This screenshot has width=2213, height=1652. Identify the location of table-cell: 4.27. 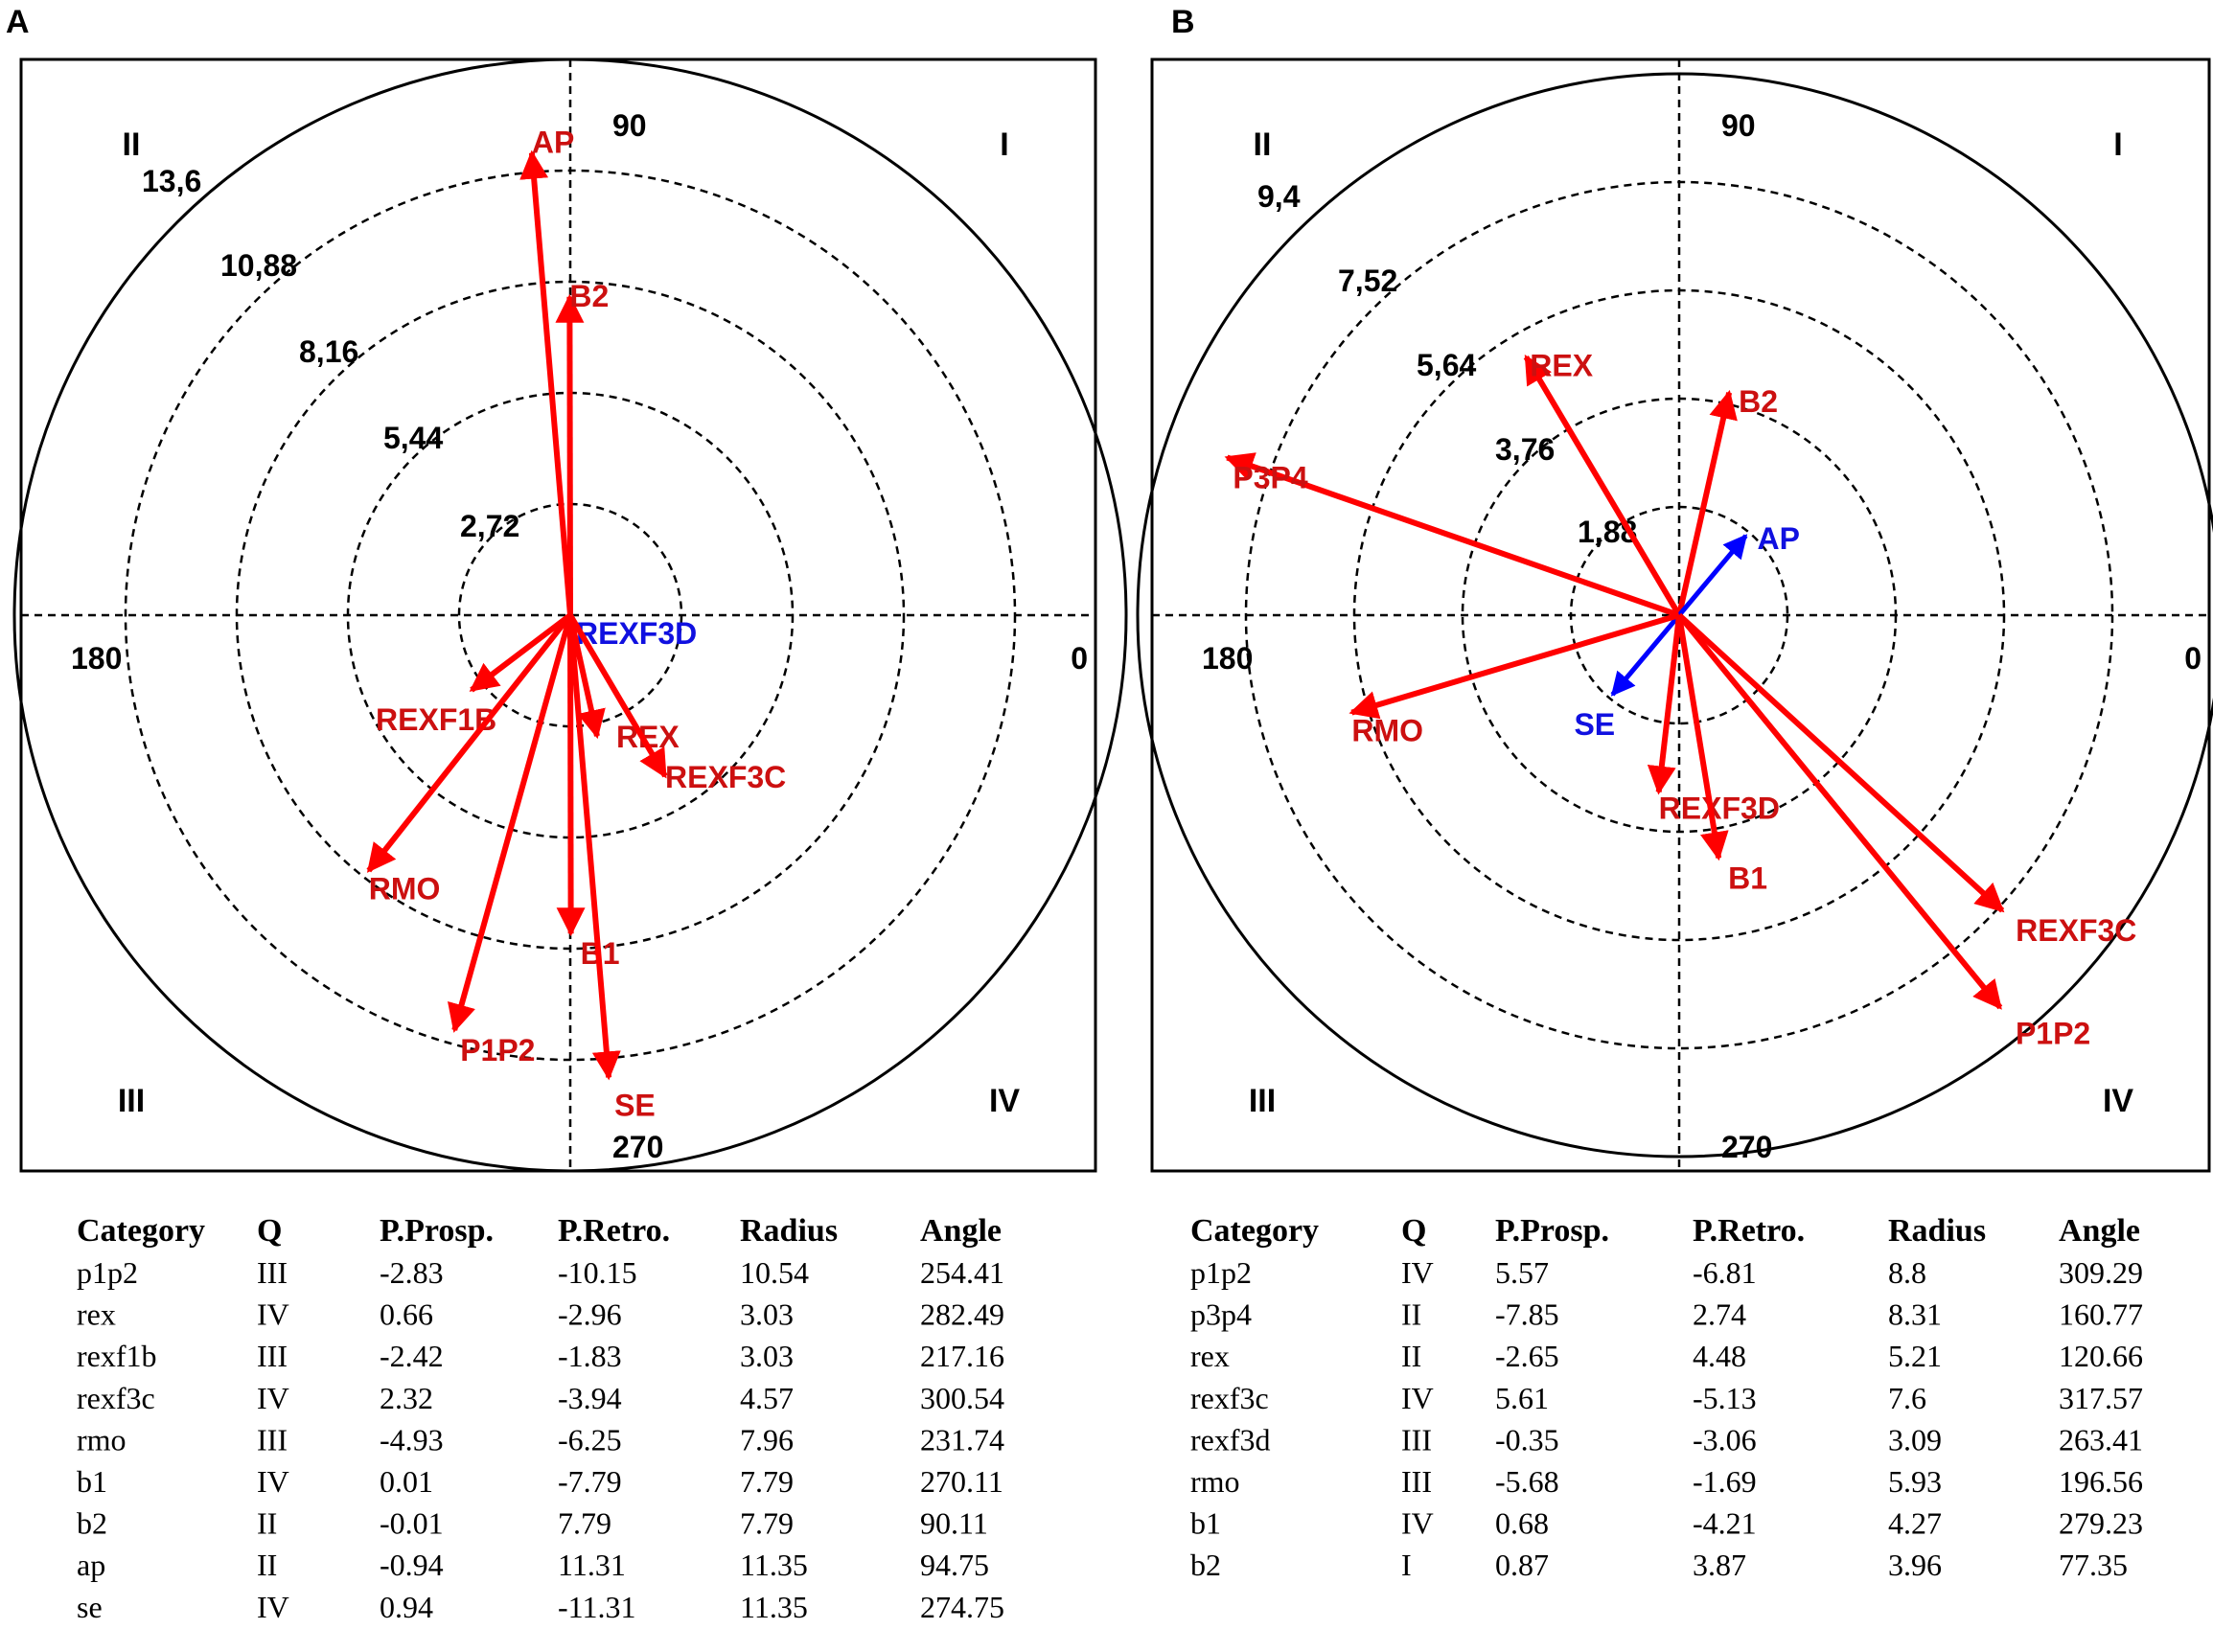
(1915, 1523).